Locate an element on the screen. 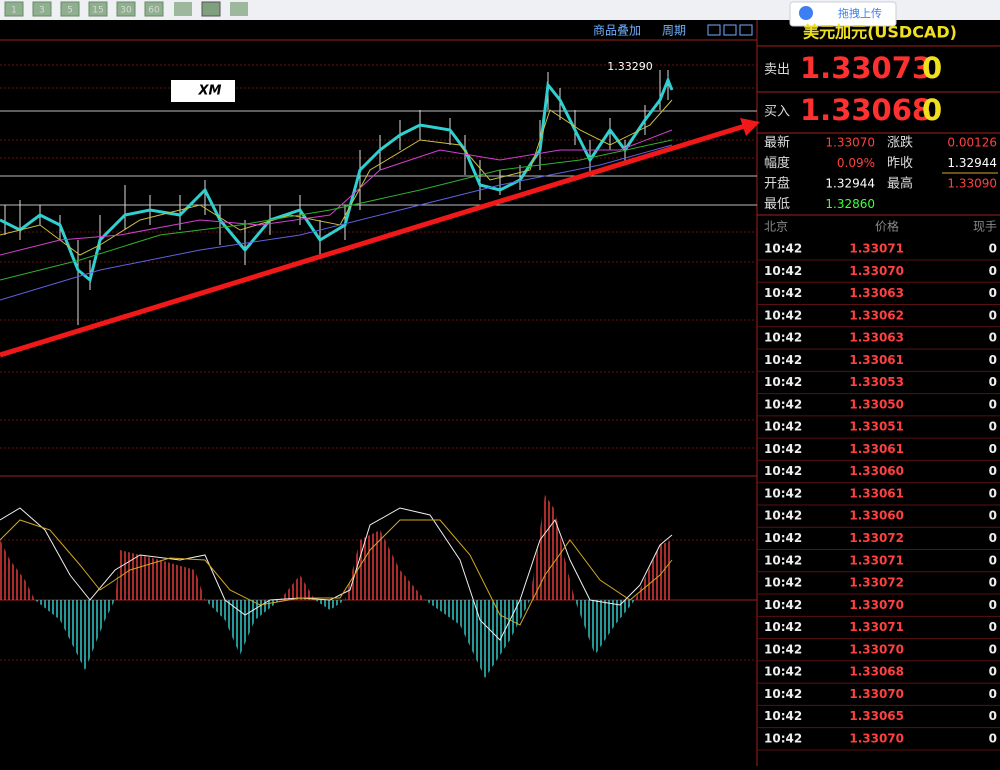 The image size is (1000, 770). stat-label: 开盘 is located at coordinates (777, 184).